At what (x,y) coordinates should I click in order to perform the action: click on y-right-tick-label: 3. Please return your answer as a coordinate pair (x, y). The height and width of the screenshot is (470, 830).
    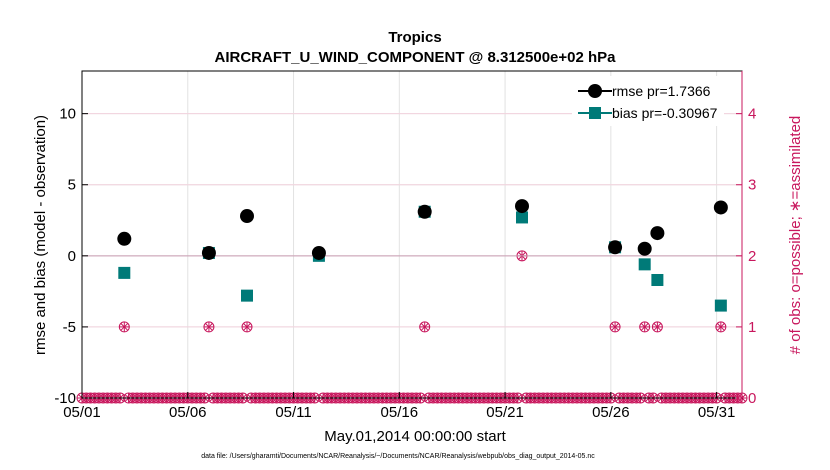
    Looking at the image, I should click on (752, 185).